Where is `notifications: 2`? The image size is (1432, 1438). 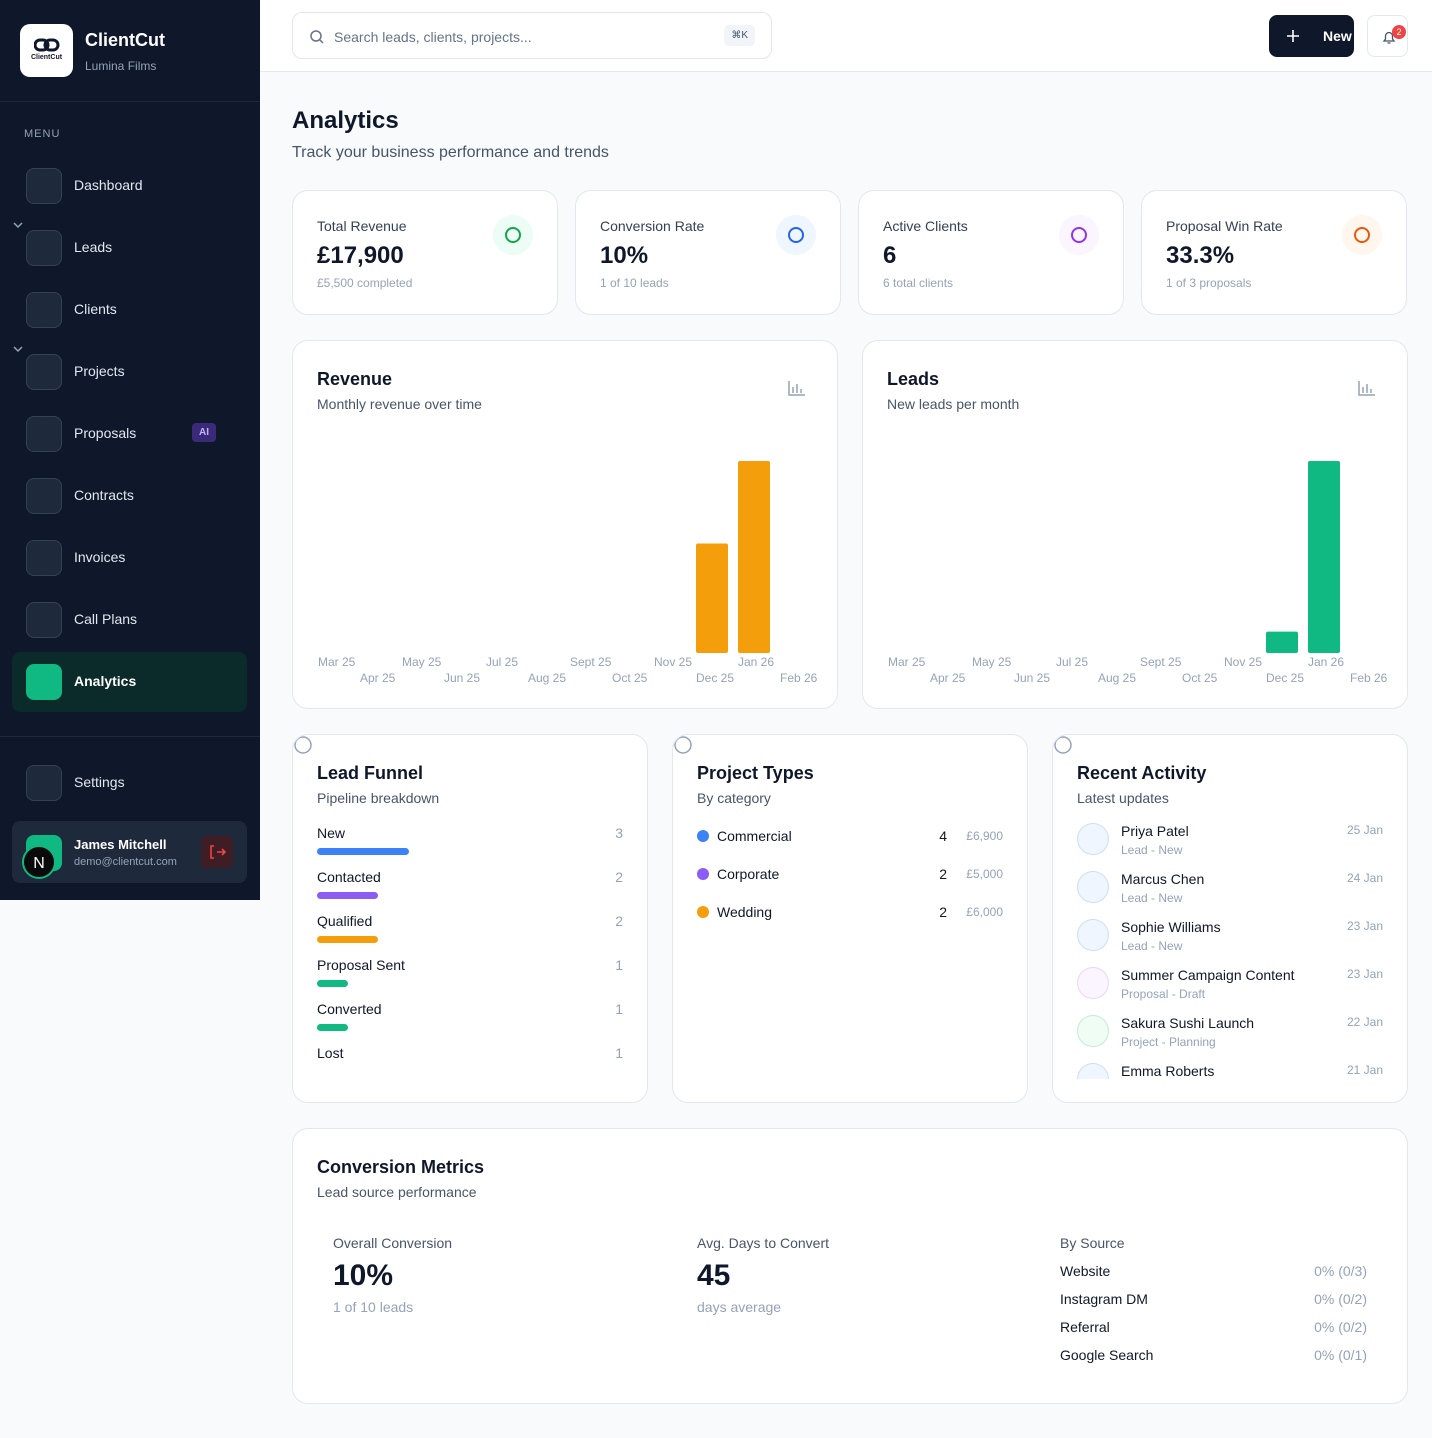 notifications: 2 is located at coordinates (1387, 36).